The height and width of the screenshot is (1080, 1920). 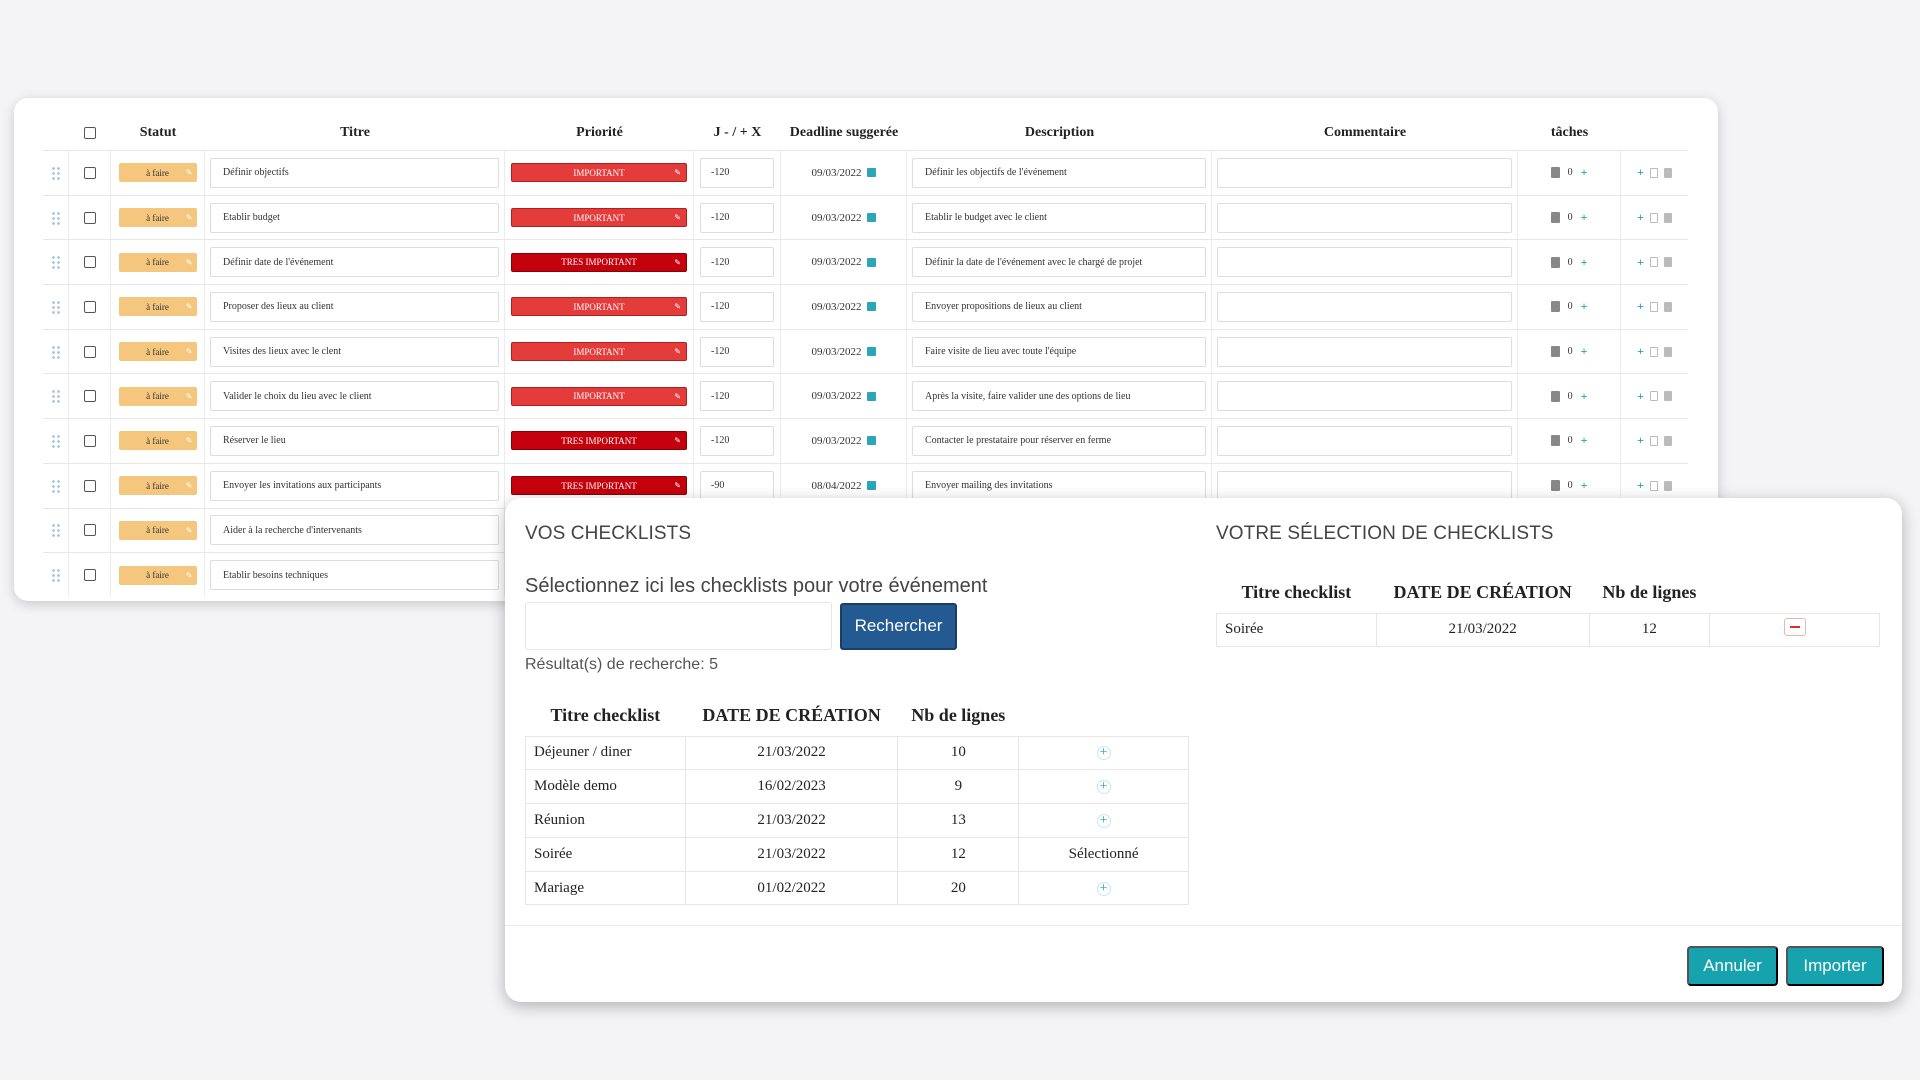 I want to click on cancel-button: Annuler, so click(x=1732, y=966).